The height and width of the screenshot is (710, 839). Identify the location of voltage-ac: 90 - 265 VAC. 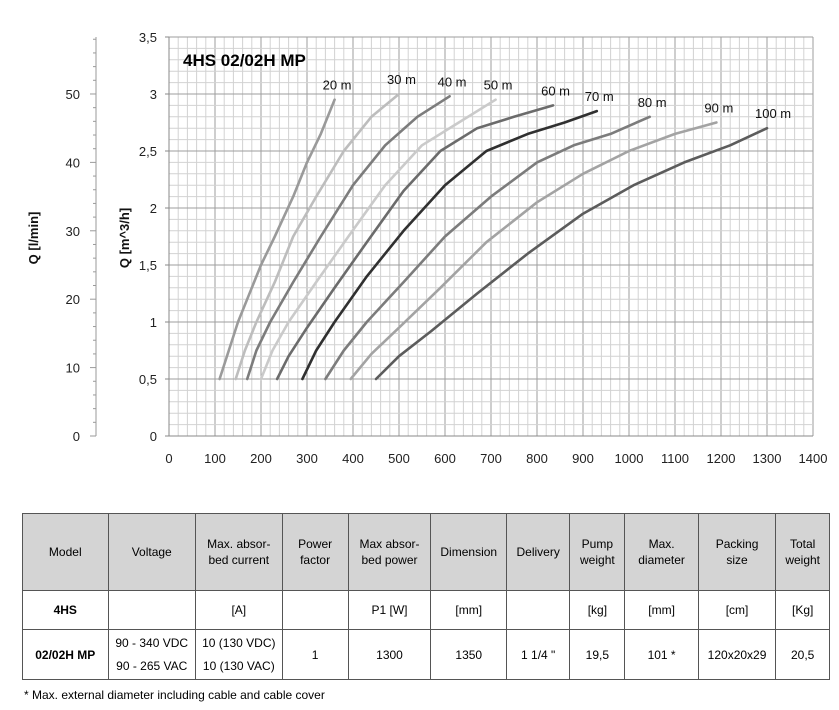
(152, 665).